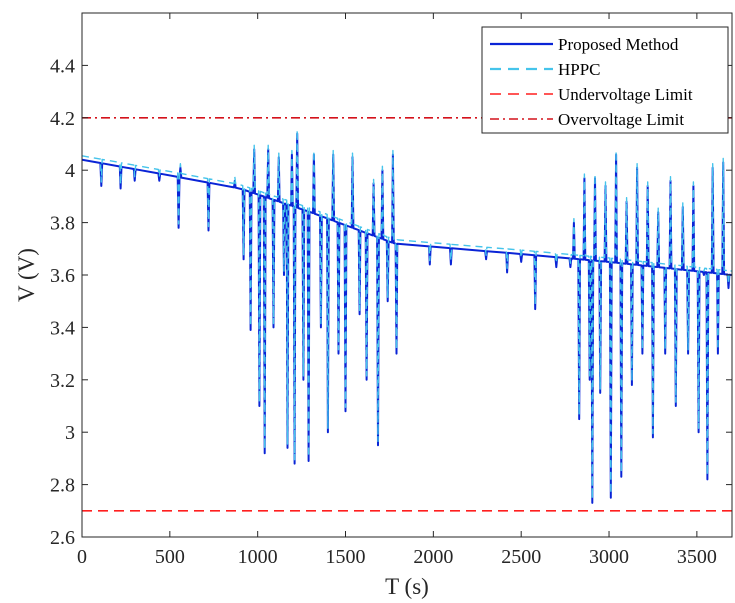 This screenshot has width=735, height=603. I want to click on x-tick-label: 3000, so click(609, 557).